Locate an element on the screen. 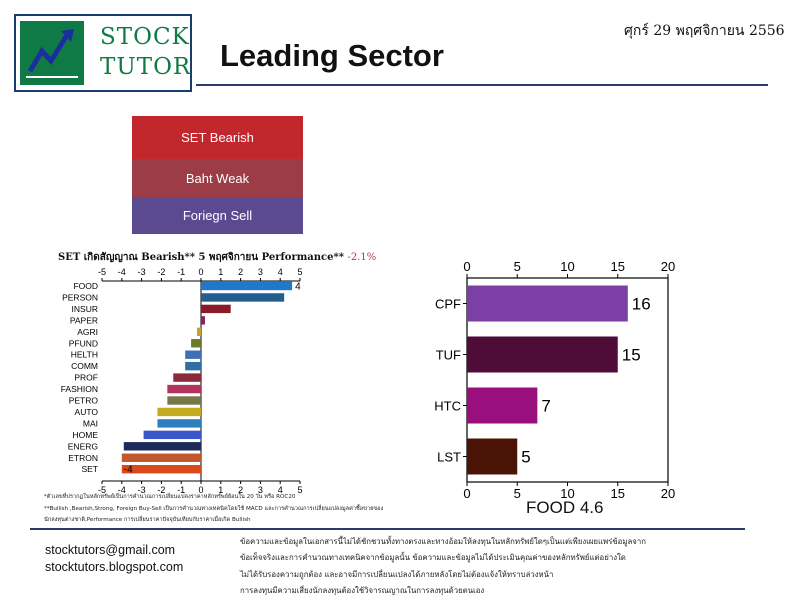 Image resolution: width=800 pixels, height=600 pixels. category-label-energ: ENERG is located at coordinates (83, 446).